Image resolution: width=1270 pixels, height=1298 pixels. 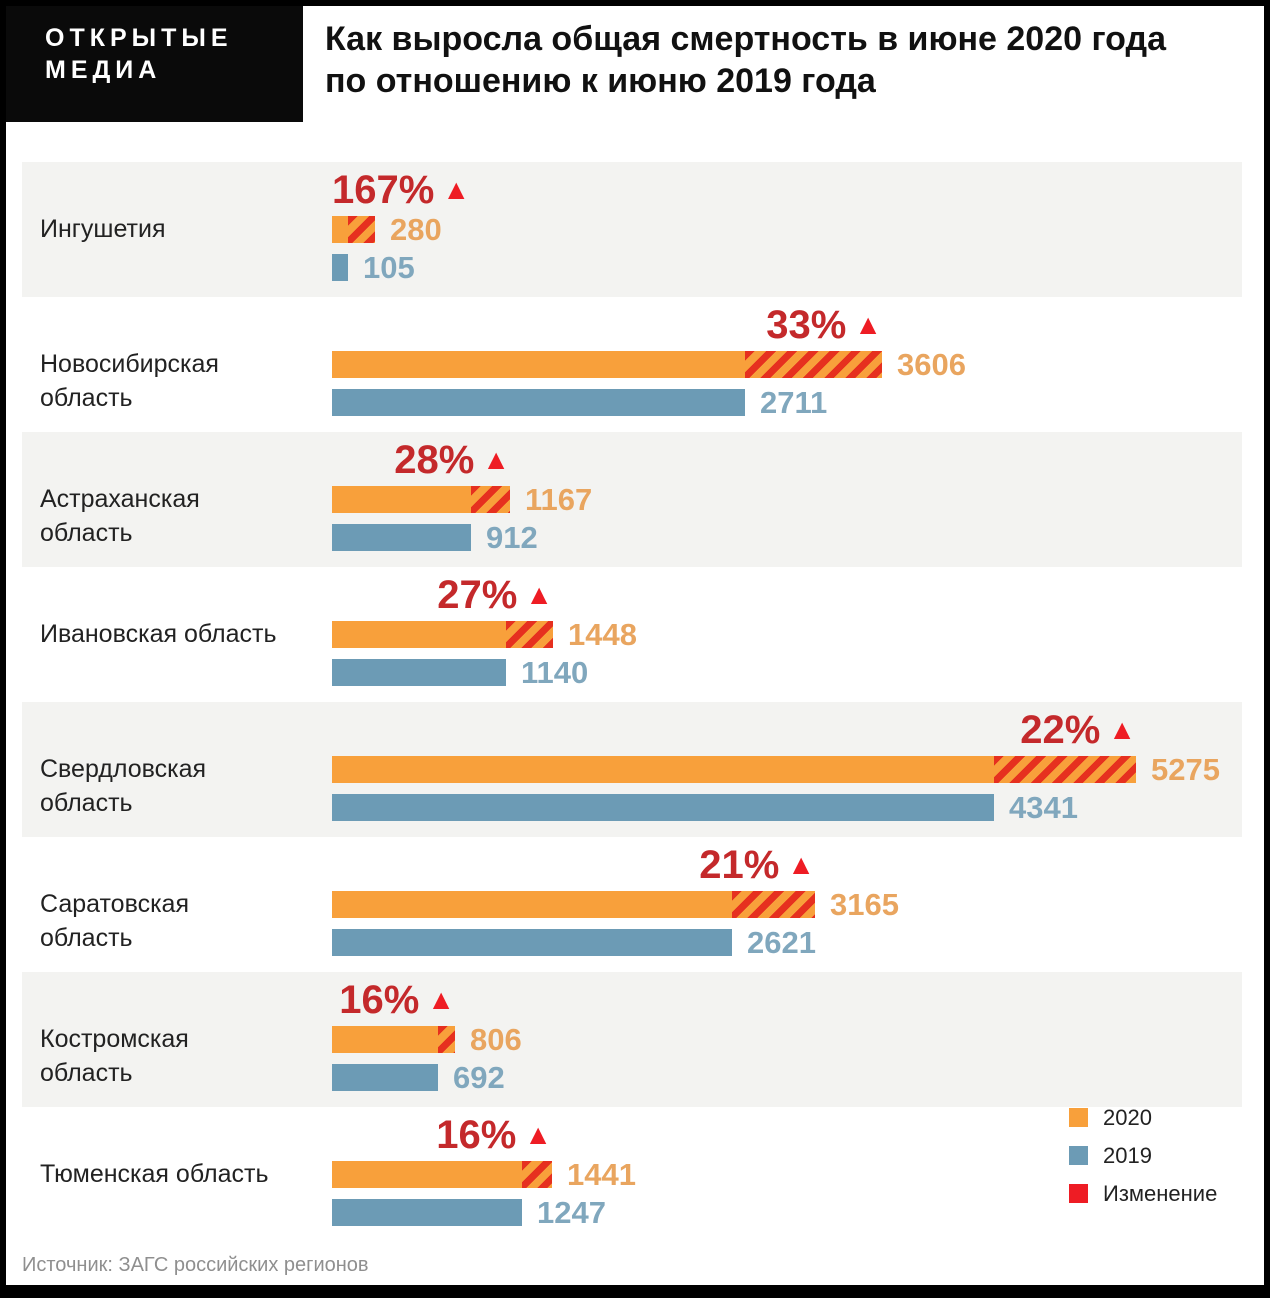 I want to click on value-2020: 1167, so click(x=559, y=499).